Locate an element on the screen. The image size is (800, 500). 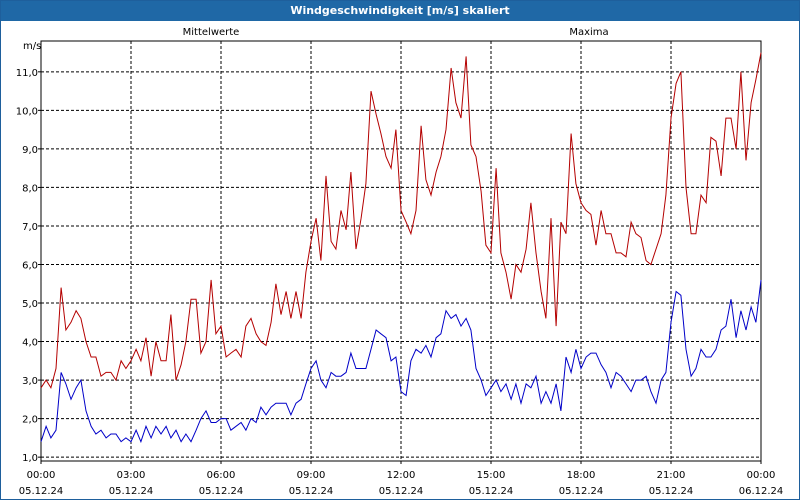
x-tick-time: 21:00 is located at coordinates (671, 475).